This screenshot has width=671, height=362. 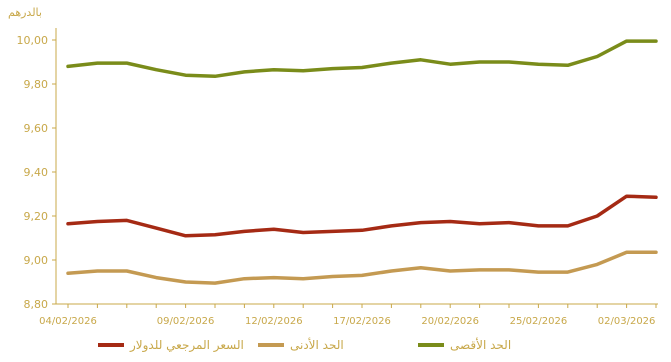 I want to click on y-tick-label: 10,00, so click(x=33, y=40).